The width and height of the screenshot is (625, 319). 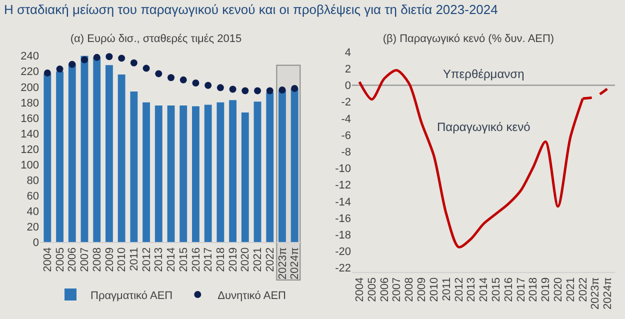 I want to click on y-tick-label: 60, so click(x=32, y=196).